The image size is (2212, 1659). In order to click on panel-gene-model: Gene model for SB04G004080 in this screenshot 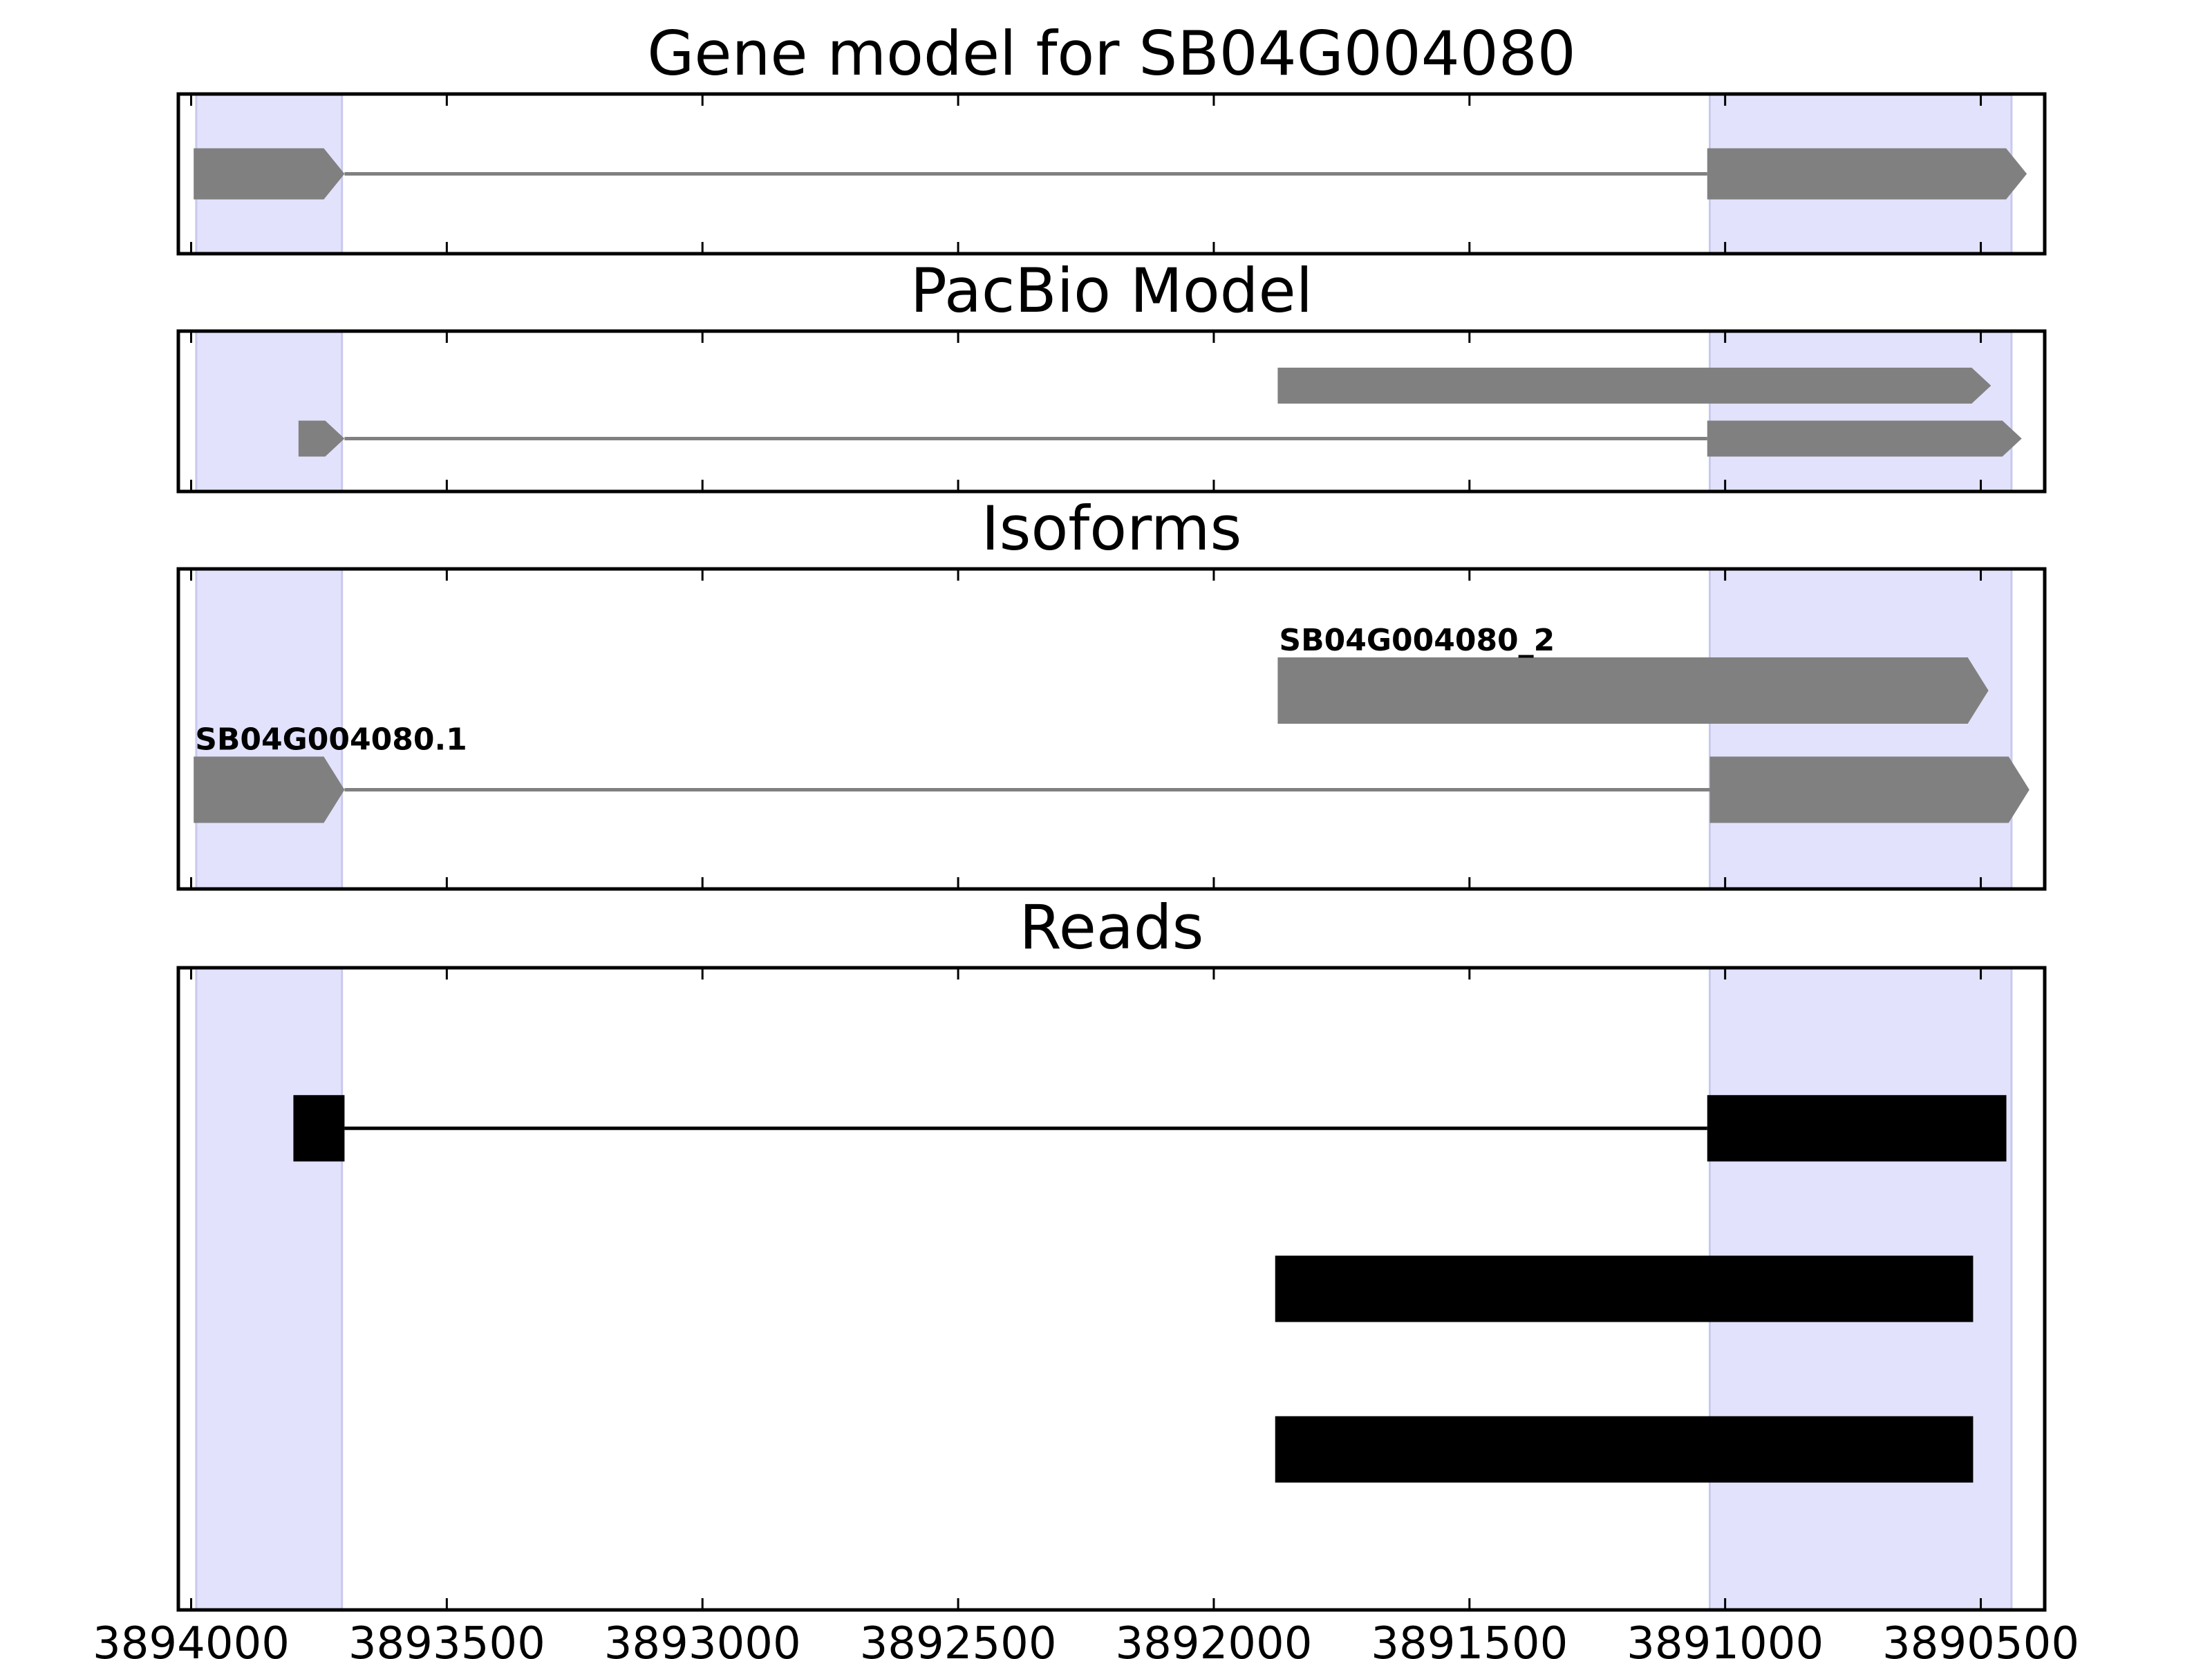, I will do `click(1111, 137)`.